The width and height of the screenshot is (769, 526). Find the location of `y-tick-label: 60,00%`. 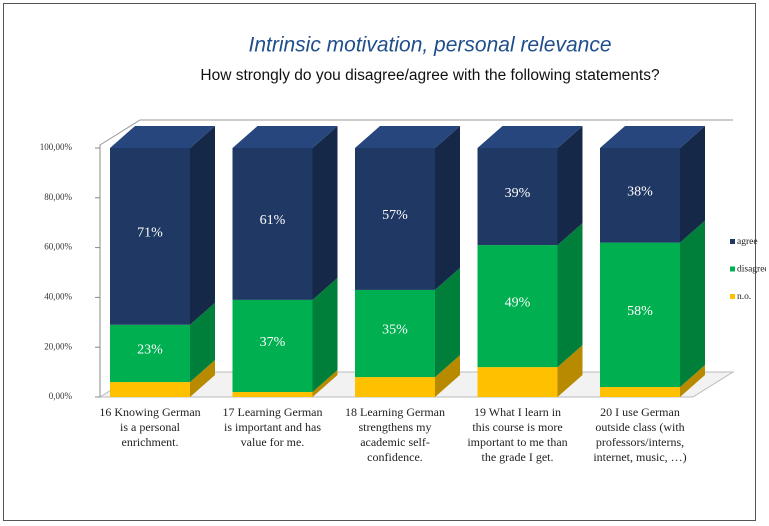

y-tick-label: 60,00% is located at coordinates (58, 247).